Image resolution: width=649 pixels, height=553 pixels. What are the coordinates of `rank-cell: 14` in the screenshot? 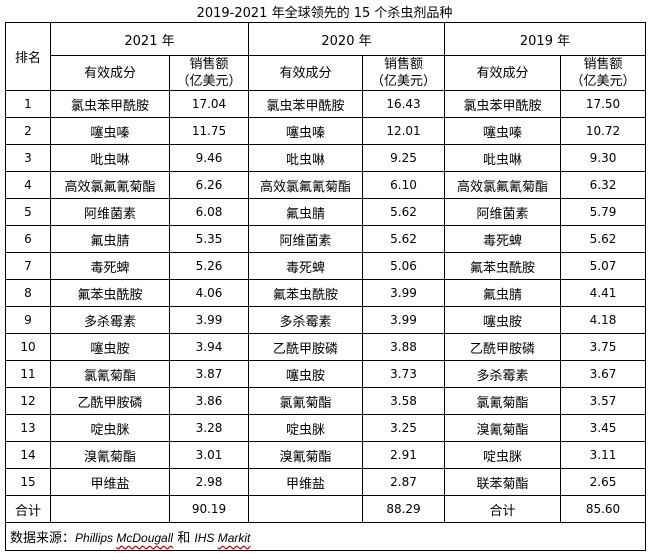 It's located at (28, 455).